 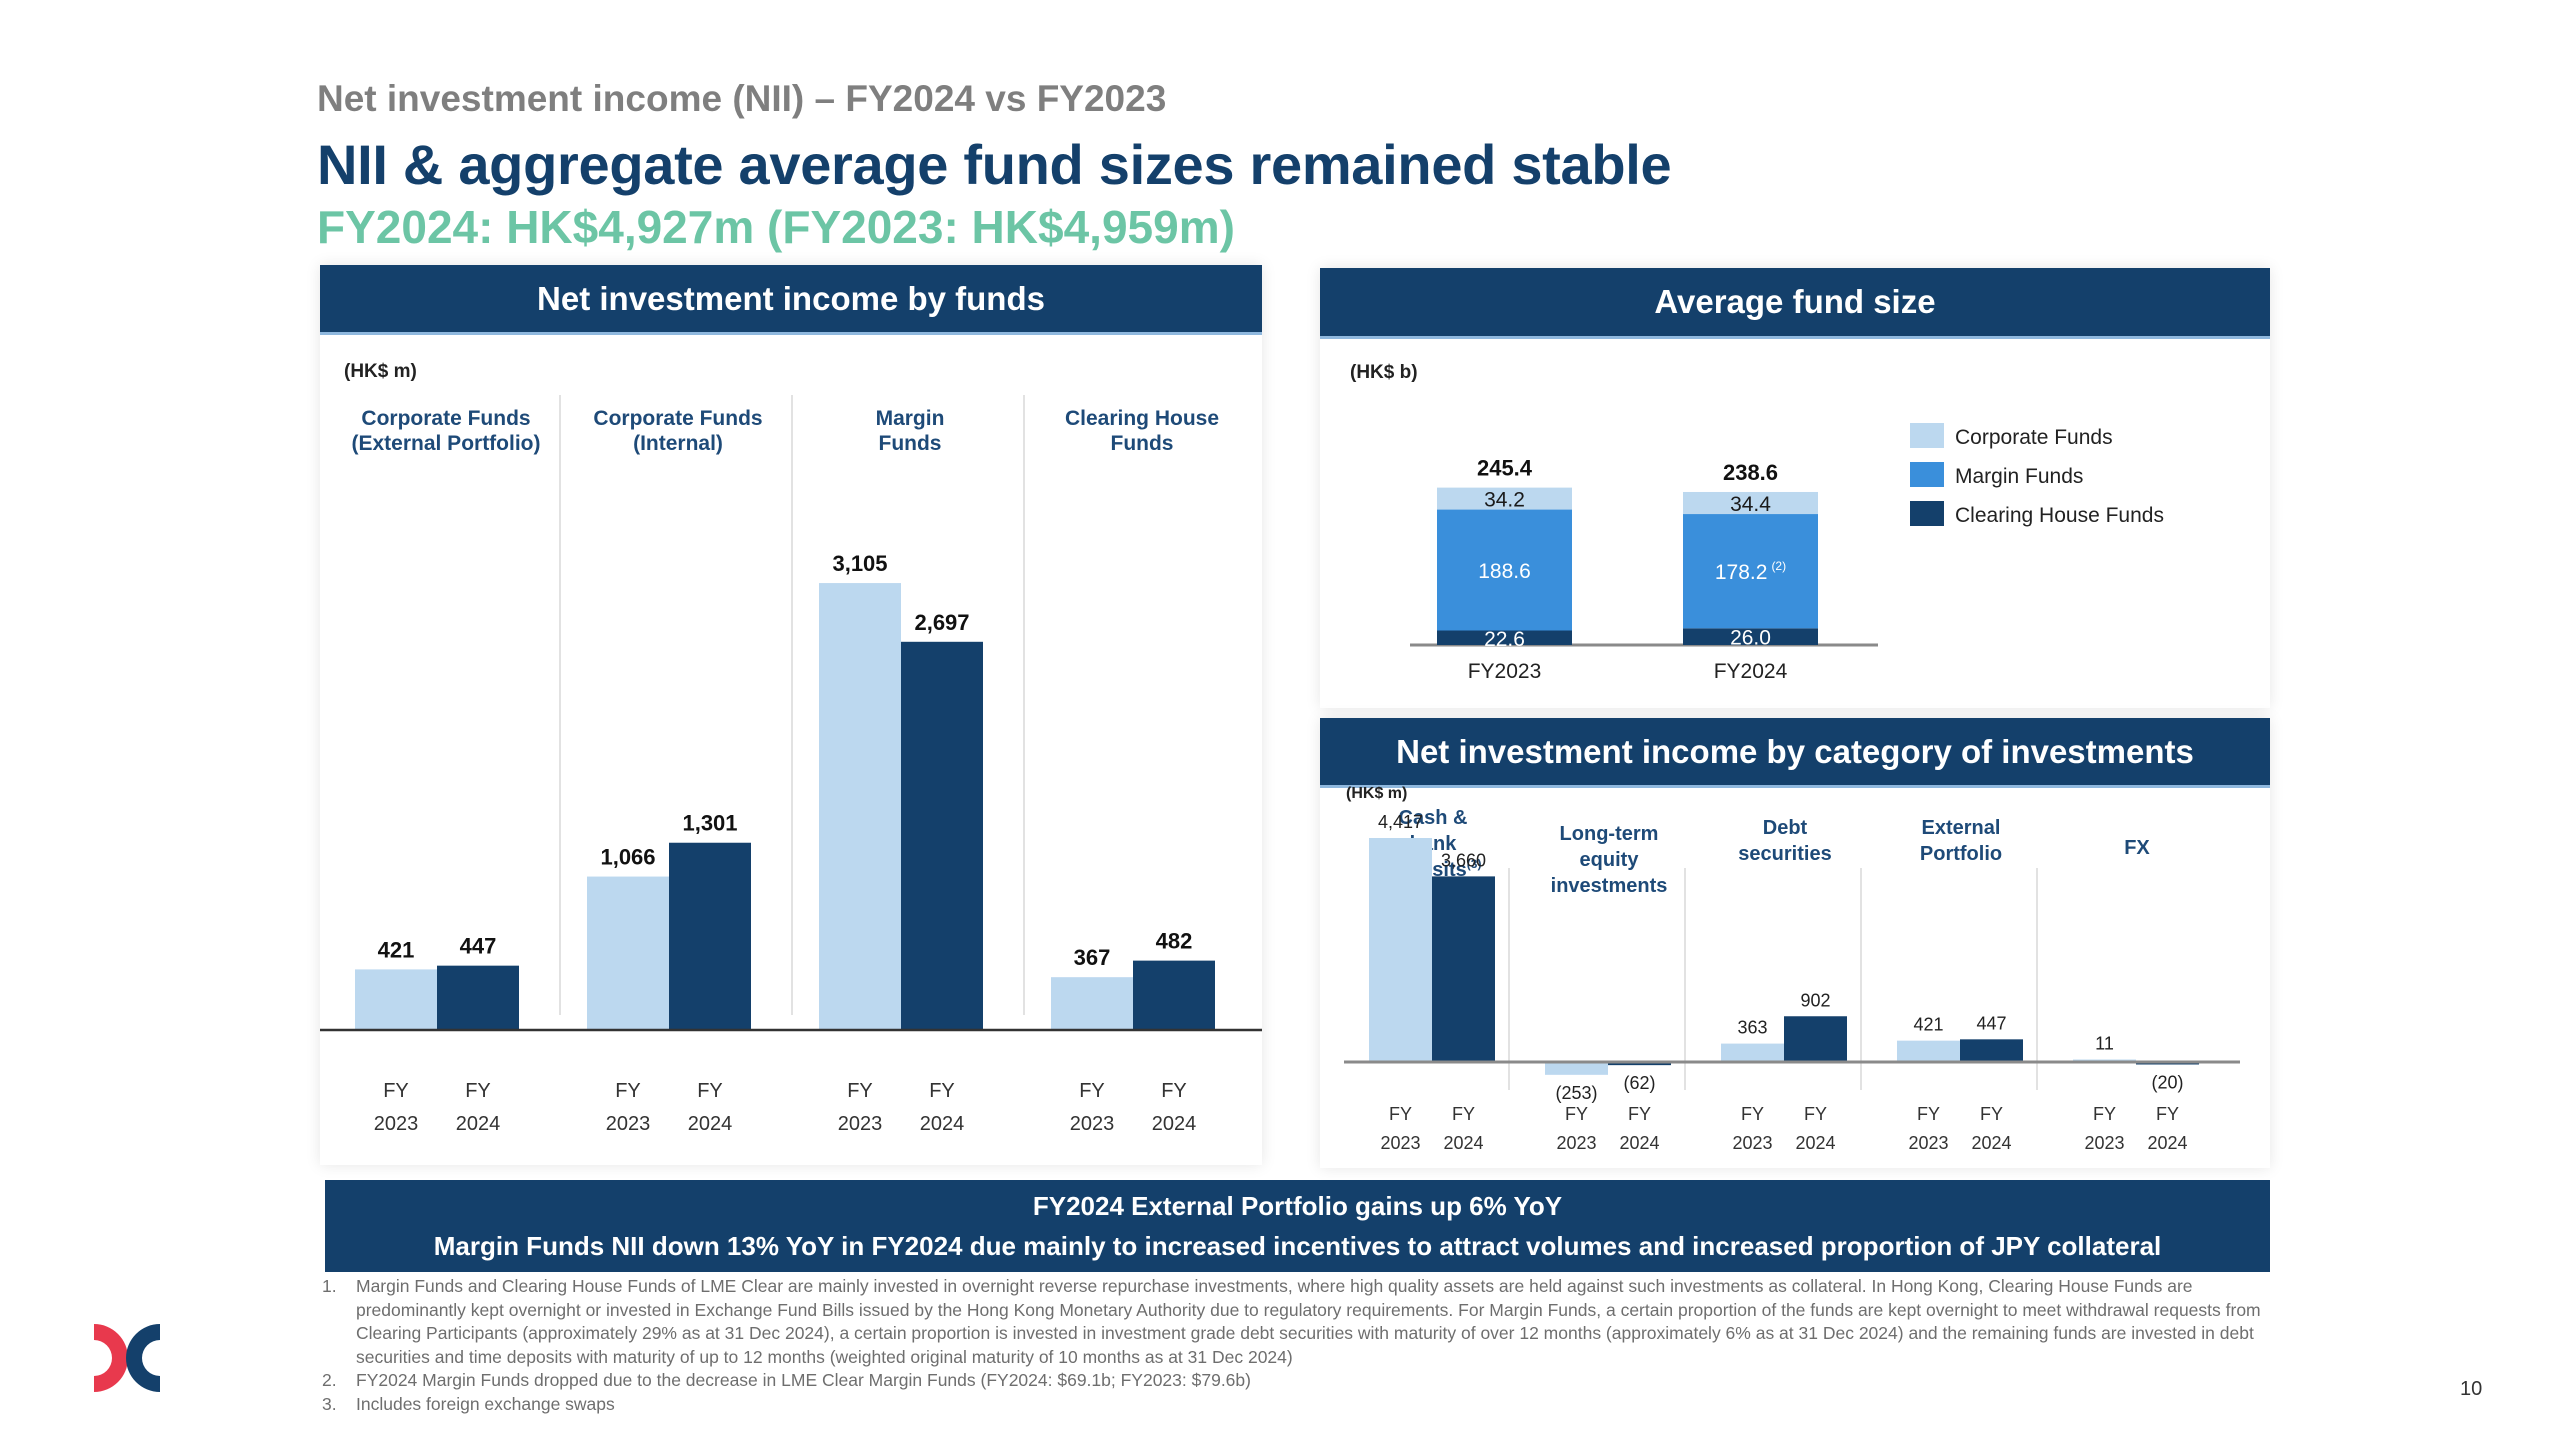 What do you see at coordinates (2104, 1044) in the screenshot?
I see `data-label: 11` at bounding box center [2104, 1044].